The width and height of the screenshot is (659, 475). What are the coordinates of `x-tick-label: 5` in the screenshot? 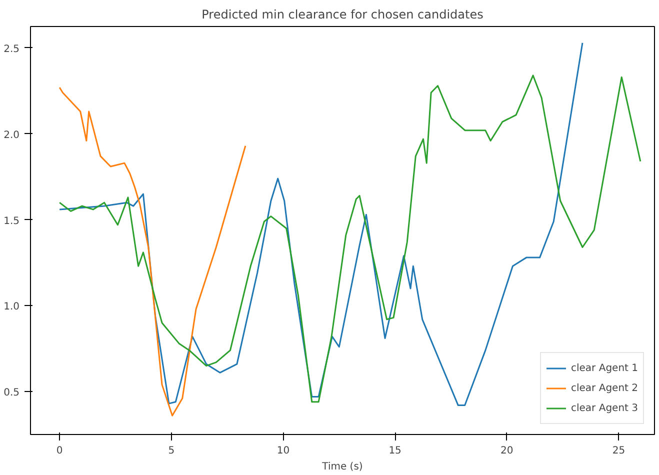 It's located at (171, 451).